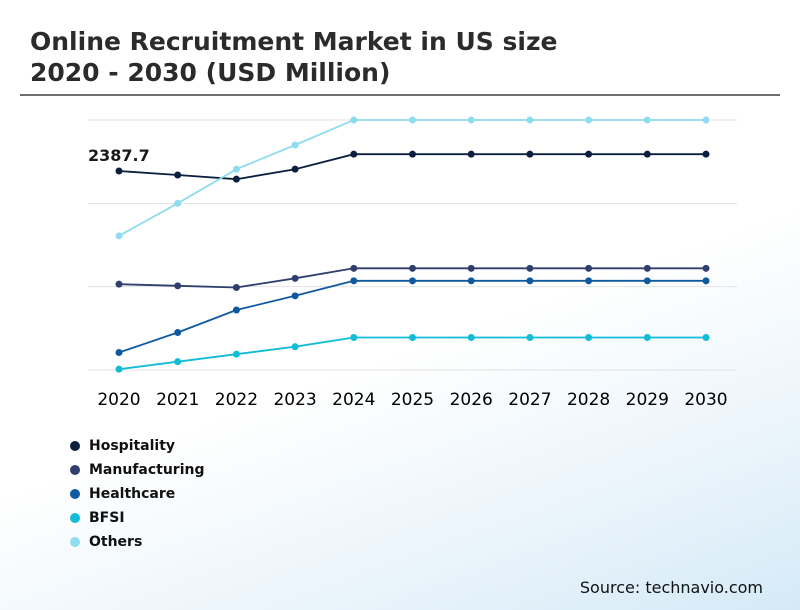 The image size is (800, 610). I want to click on series-healthcare, so click(412, 316).